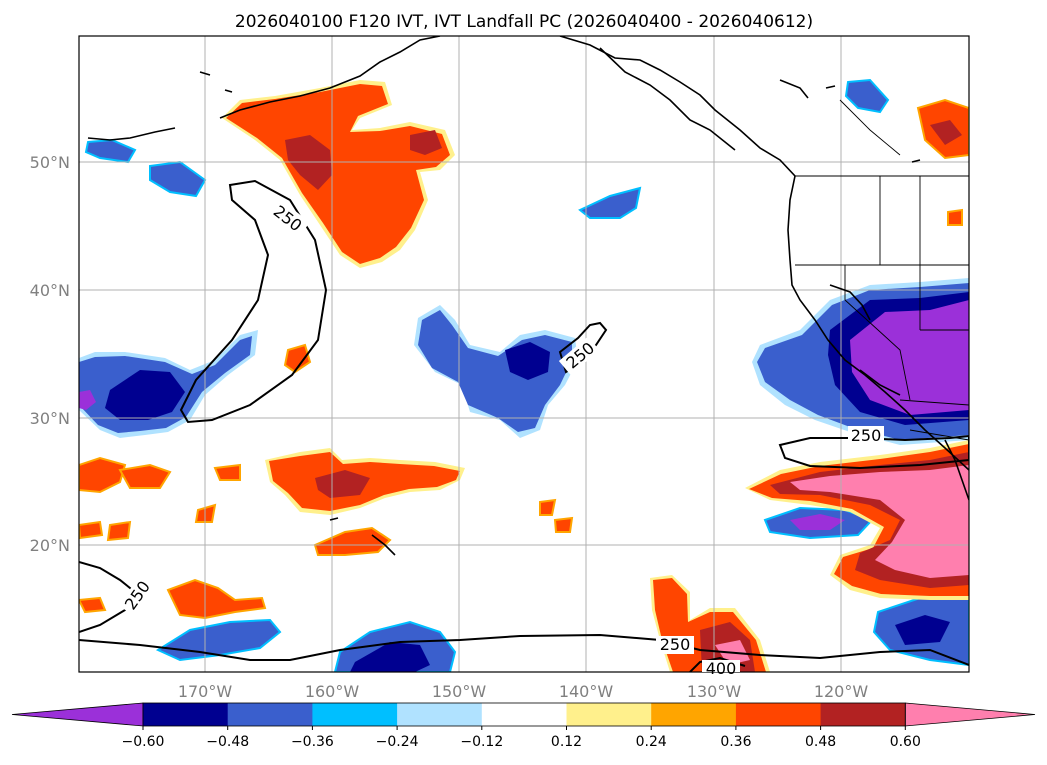  What do you see at coordinates (50, 418) in the screenshot?
I see `lat-label: 30°N` at bounding box center [50, 418].